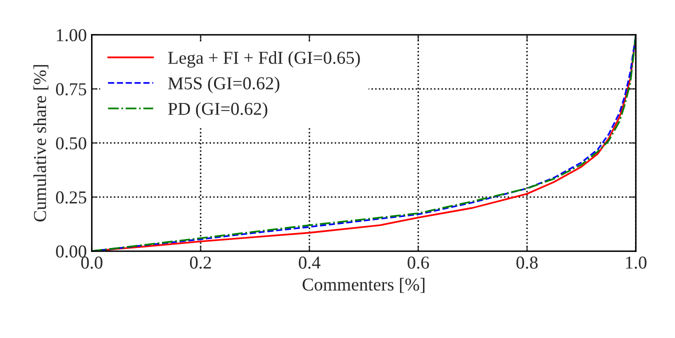  What do you see at coordinates (71, 197) in the screenshot?
I see `y-tick-label: 0.25` at bounding box center [71, 197].